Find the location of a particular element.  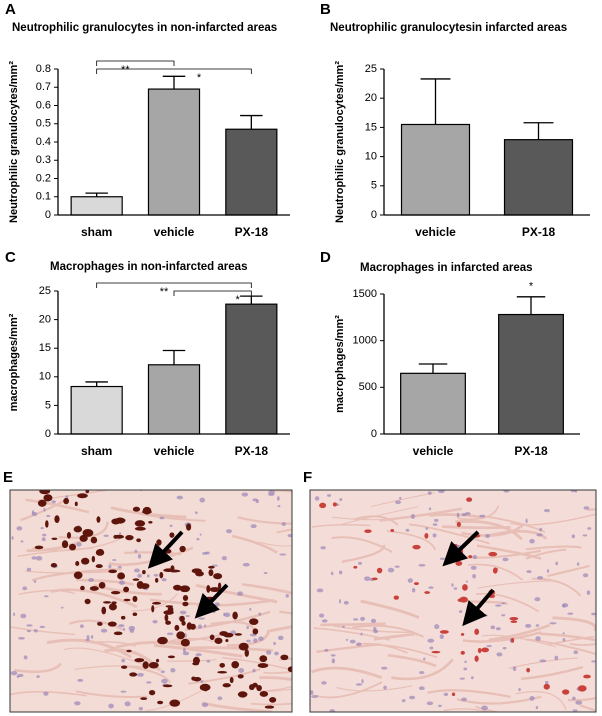

bar is located at coordinates (174, 399).